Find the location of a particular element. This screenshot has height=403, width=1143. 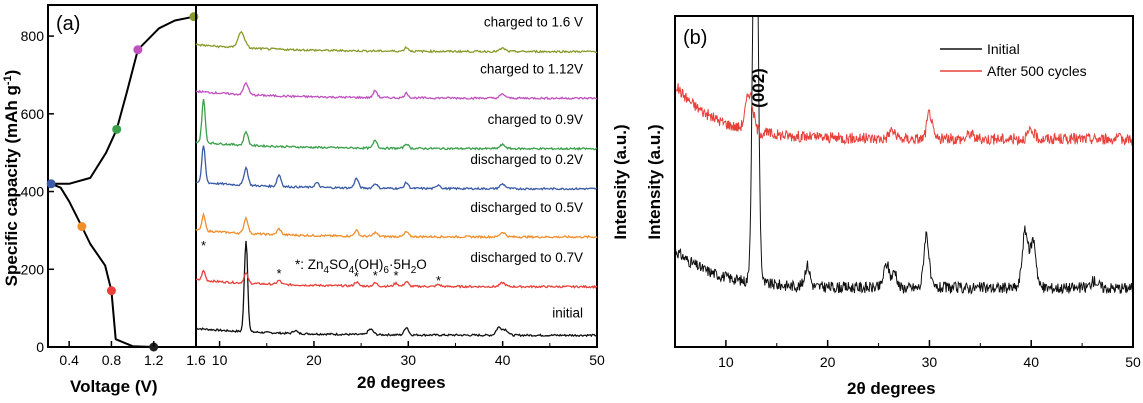

xrd-series-label: discharged to 0.5V is located at coordinates (526, 207).